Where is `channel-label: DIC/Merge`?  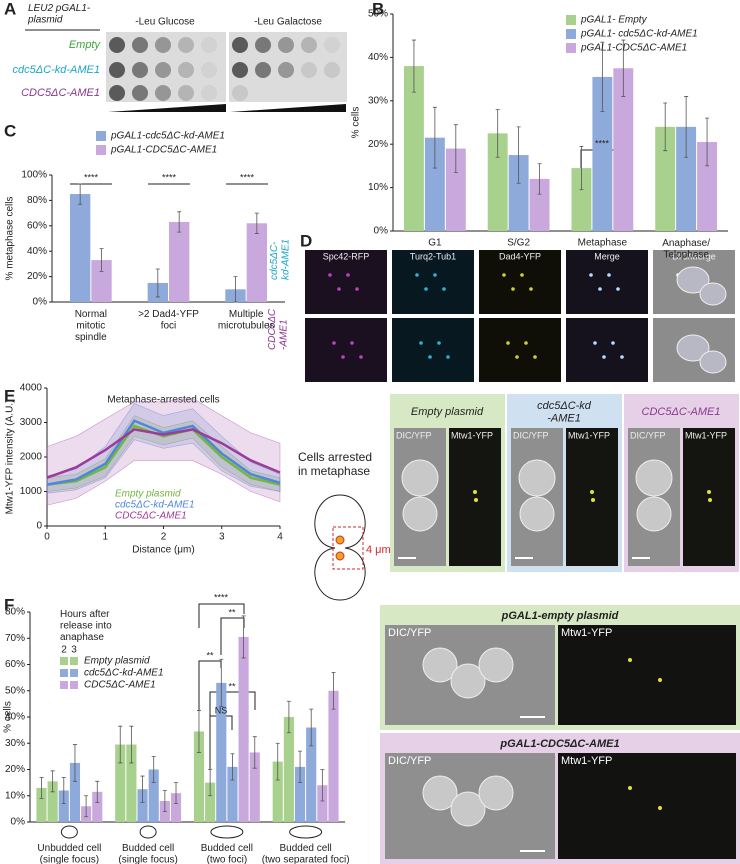 channel-label: DIC/Merge is located at coordinates (694, 256).